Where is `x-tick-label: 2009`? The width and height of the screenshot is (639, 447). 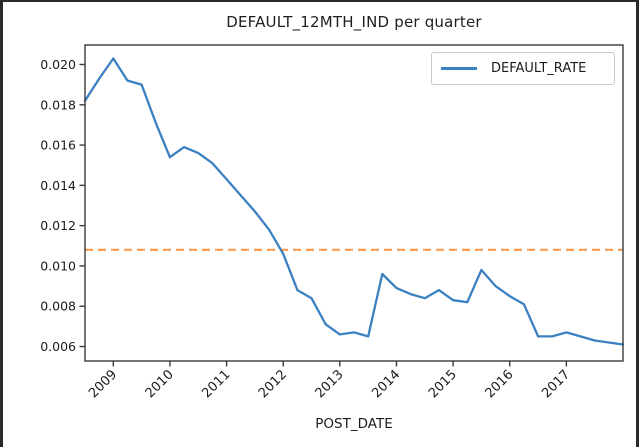
x-tick-label: 2009 is located at coordinates (103, 384).